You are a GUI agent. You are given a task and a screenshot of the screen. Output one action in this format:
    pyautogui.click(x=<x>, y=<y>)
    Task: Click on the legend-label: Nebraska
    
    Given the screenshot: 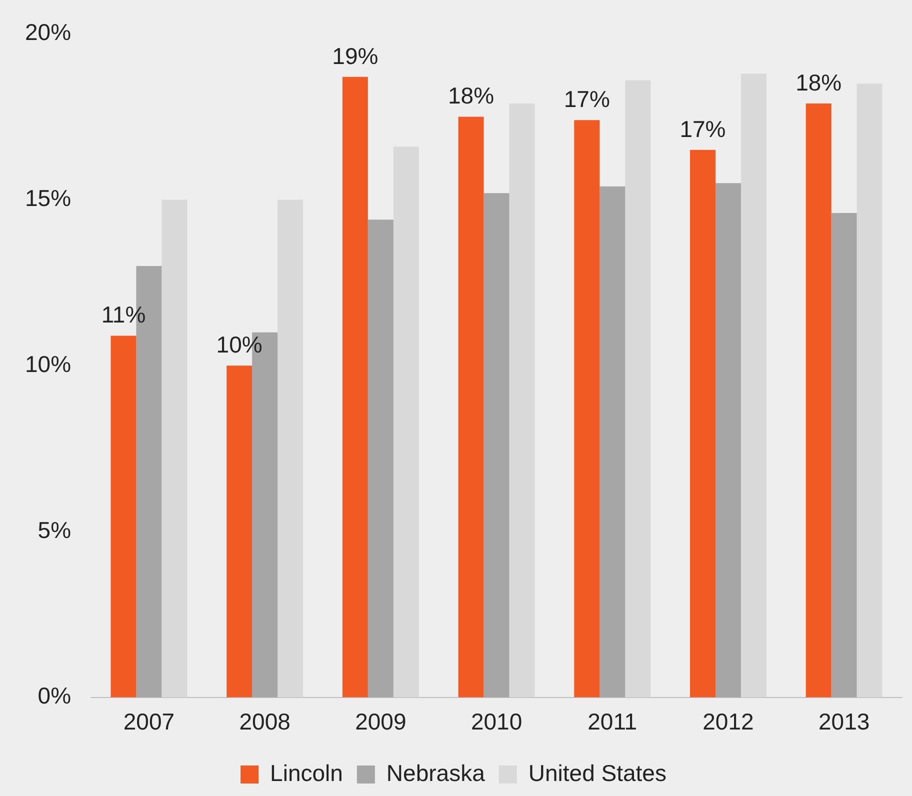 What is the action you would take?
    pyautogui.click(x=436, y=773)
    